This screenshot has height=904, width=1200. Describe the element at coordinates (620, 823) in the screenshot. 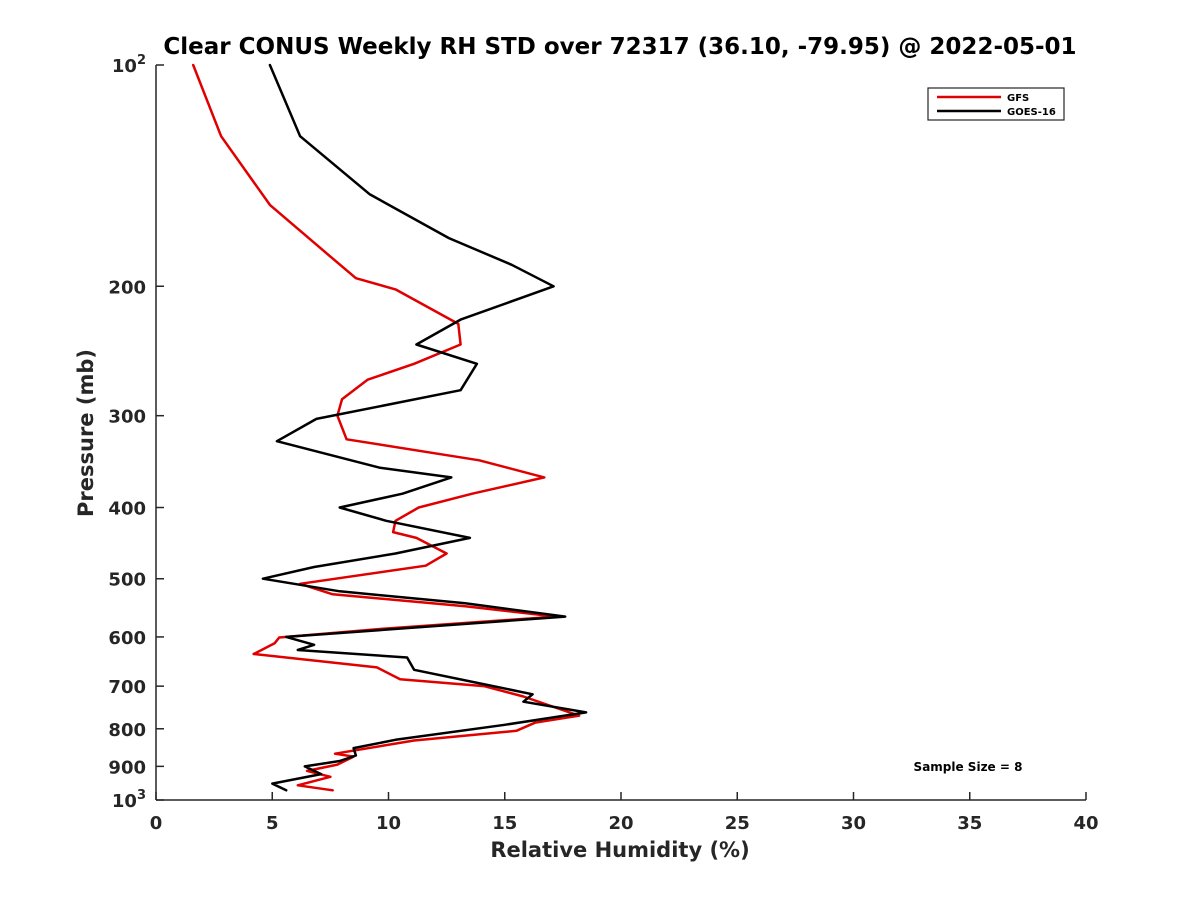

I see `x-tick-label-4: 20` at that location.